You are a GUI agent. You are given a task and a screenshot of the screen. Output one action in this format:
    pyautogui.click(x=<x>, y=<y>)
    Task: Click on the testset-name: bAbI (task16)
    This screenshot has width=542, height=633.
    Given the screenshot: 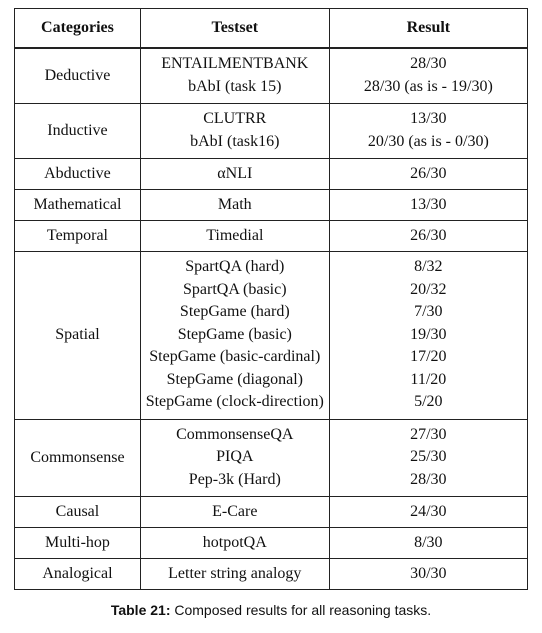 What is the action you would take?
    pyautogui.click(x=235, y=141)
    